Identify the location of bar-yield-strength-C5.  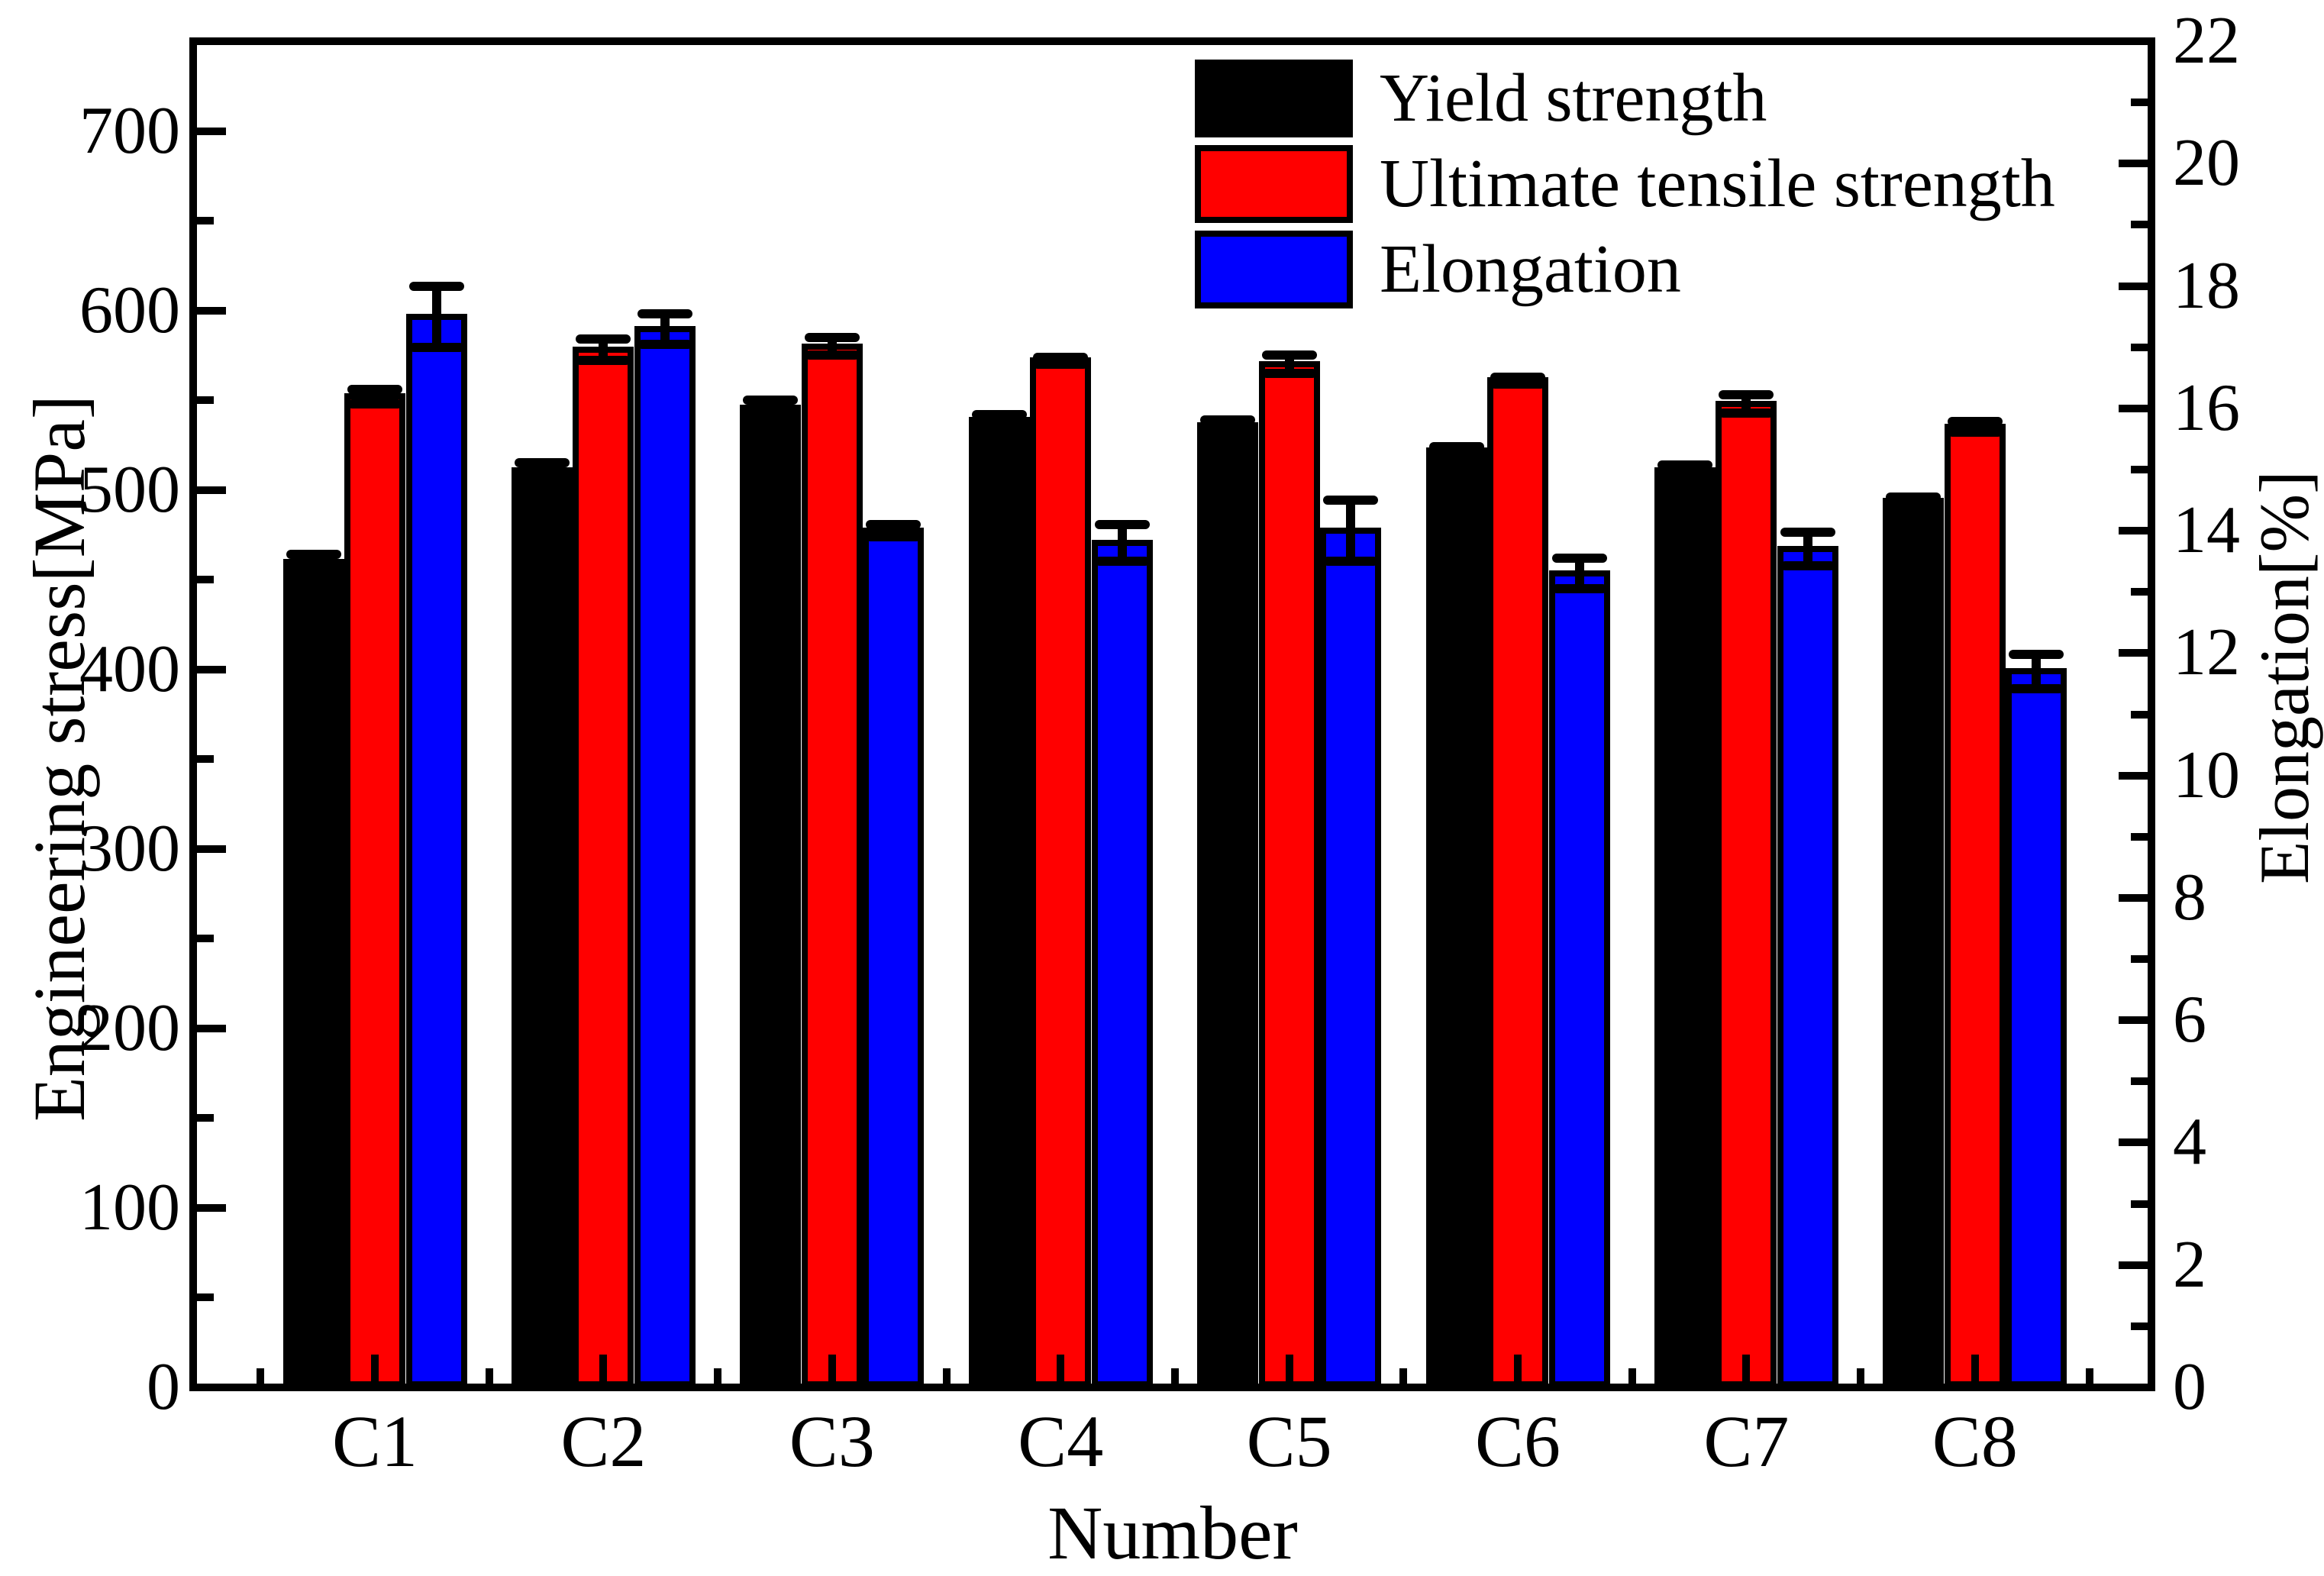
(1228, 904).